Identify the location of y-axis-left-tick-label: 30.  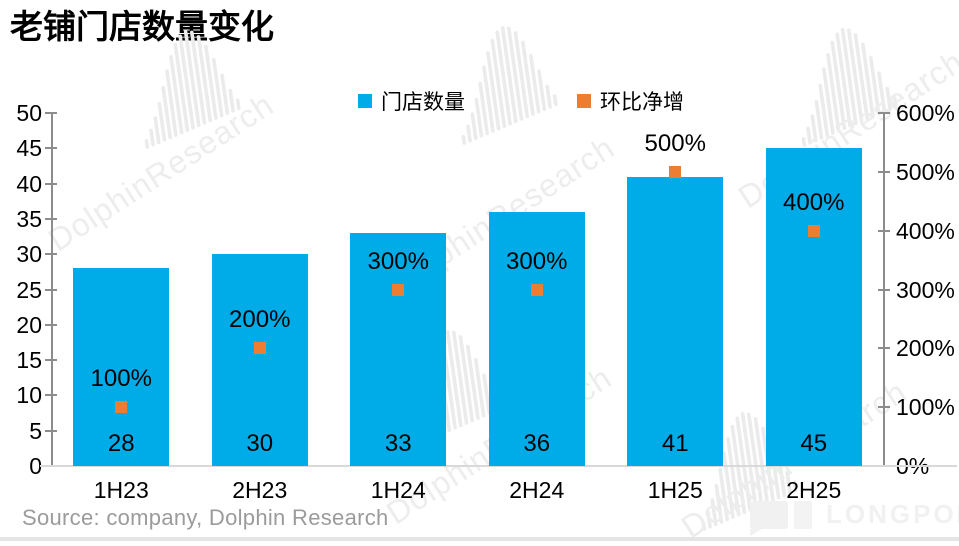
(29, 254).